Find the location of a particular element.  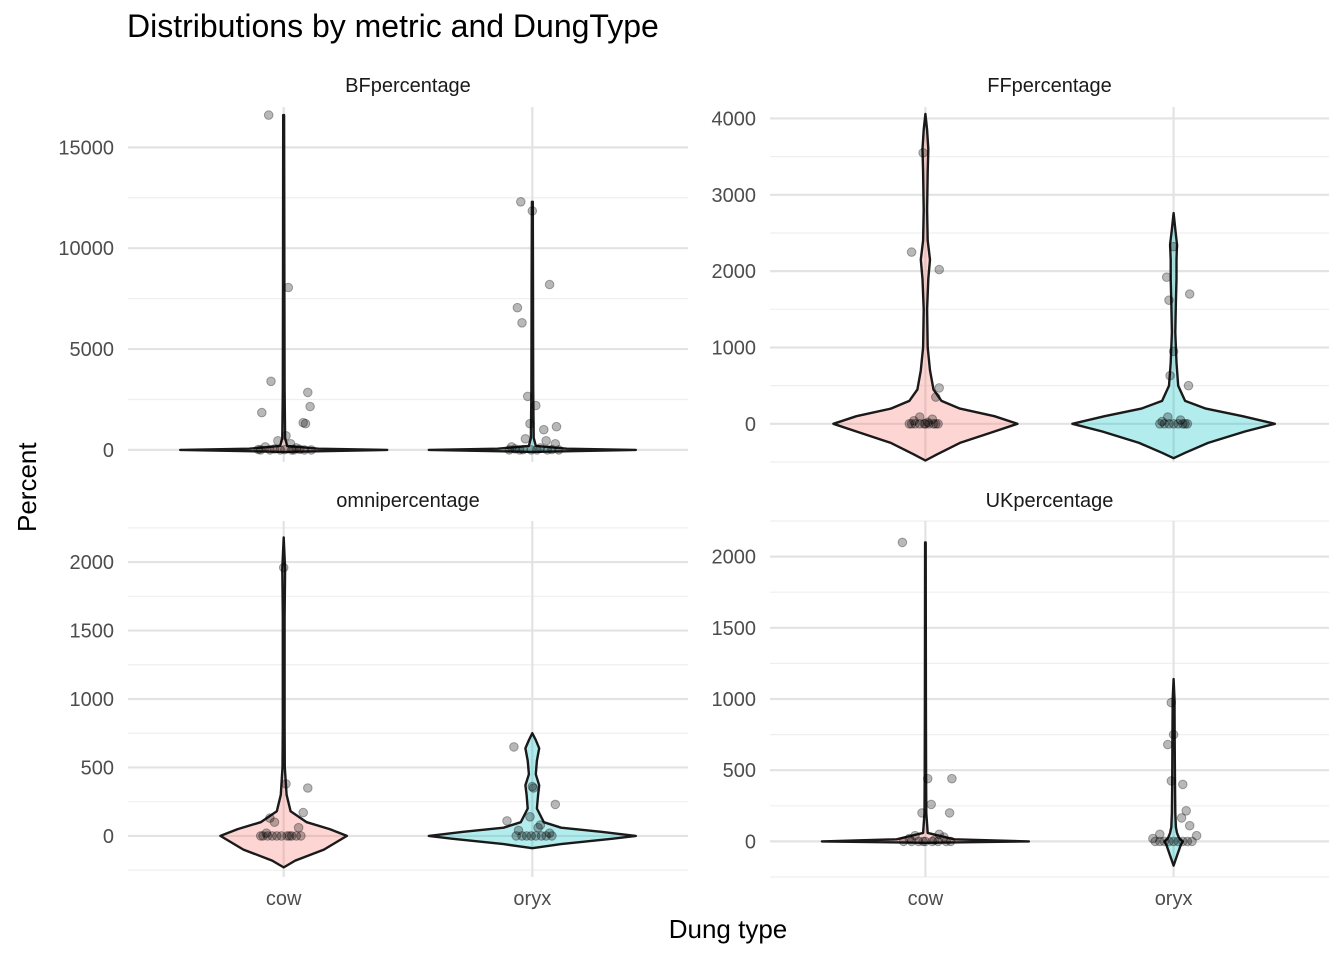

panel-title: omnipercentage is located at coordinates (407, 501).